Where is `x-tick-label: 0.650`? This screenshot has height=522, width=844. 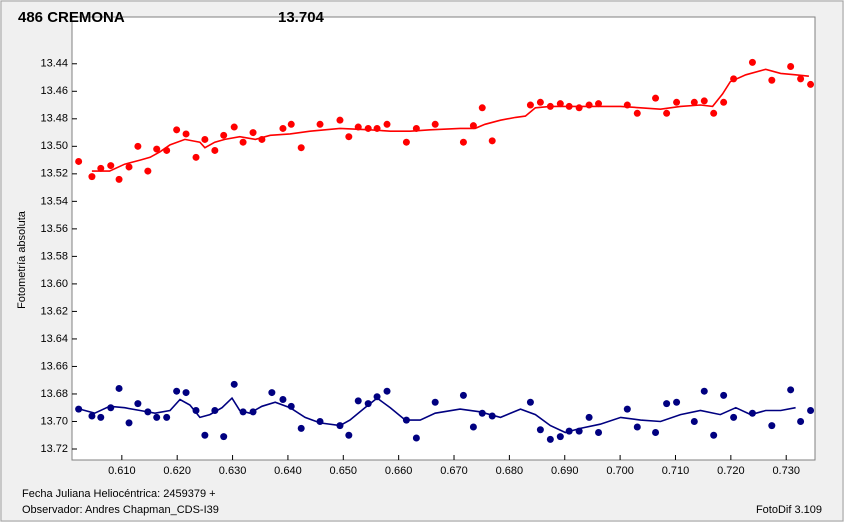 x-tick-label: 0.650 is located at coordinates (344, 471).